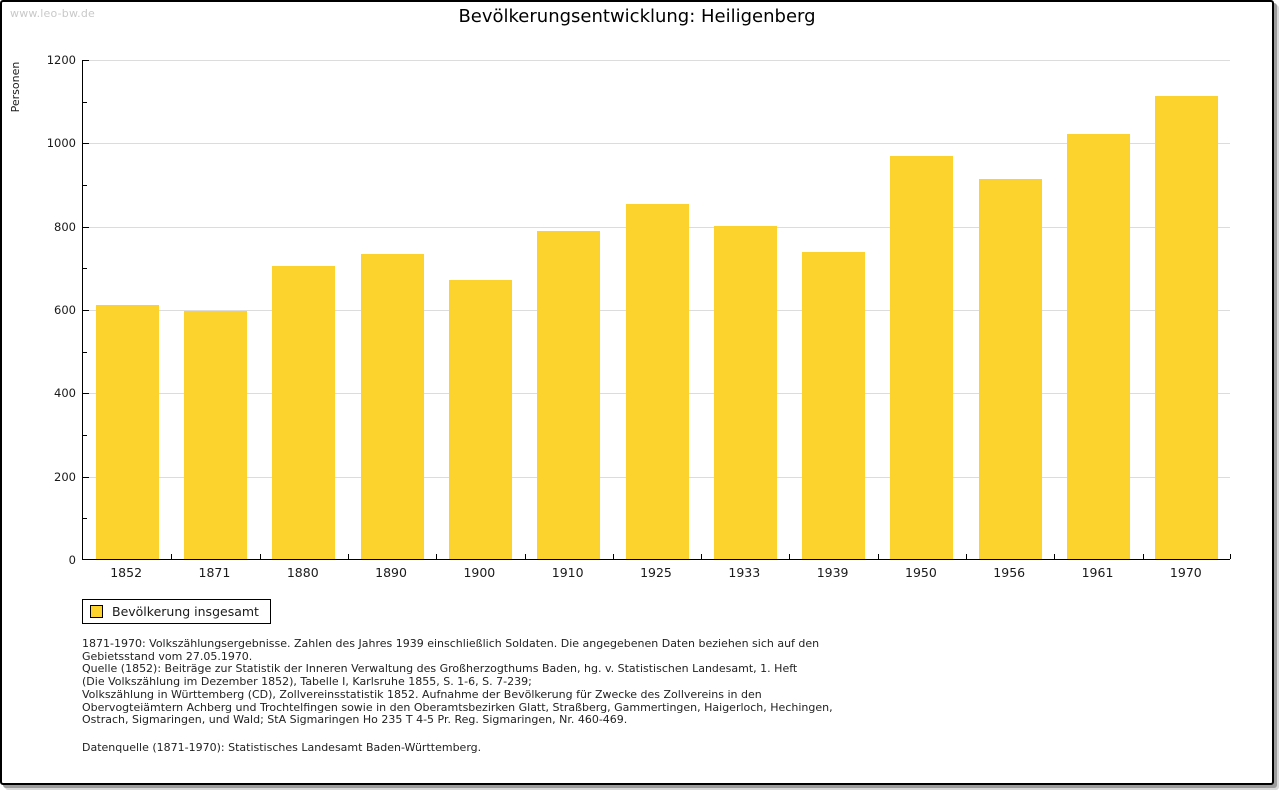 Image resolution: width=1280 pixels, height=791 pixels. Describe the element at coordinates (568, 395) in the screenshot. I see `bar-1910` at that location.